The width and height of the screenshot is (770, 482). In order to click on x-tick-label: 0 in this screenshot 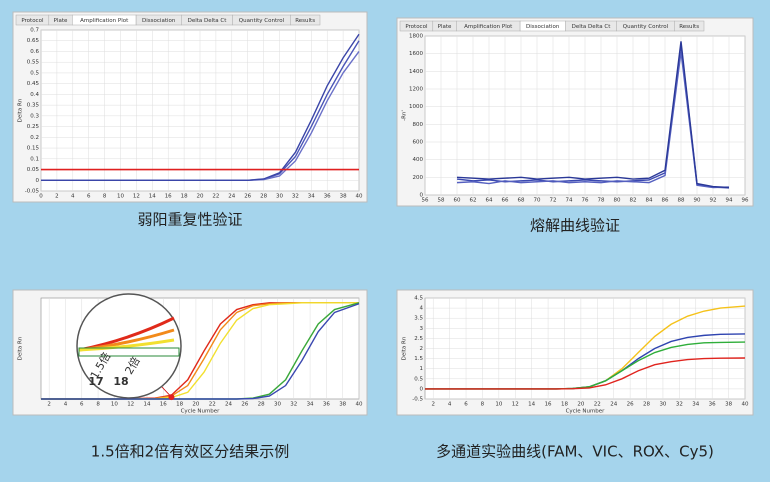, I will do `click(41, 197)`.